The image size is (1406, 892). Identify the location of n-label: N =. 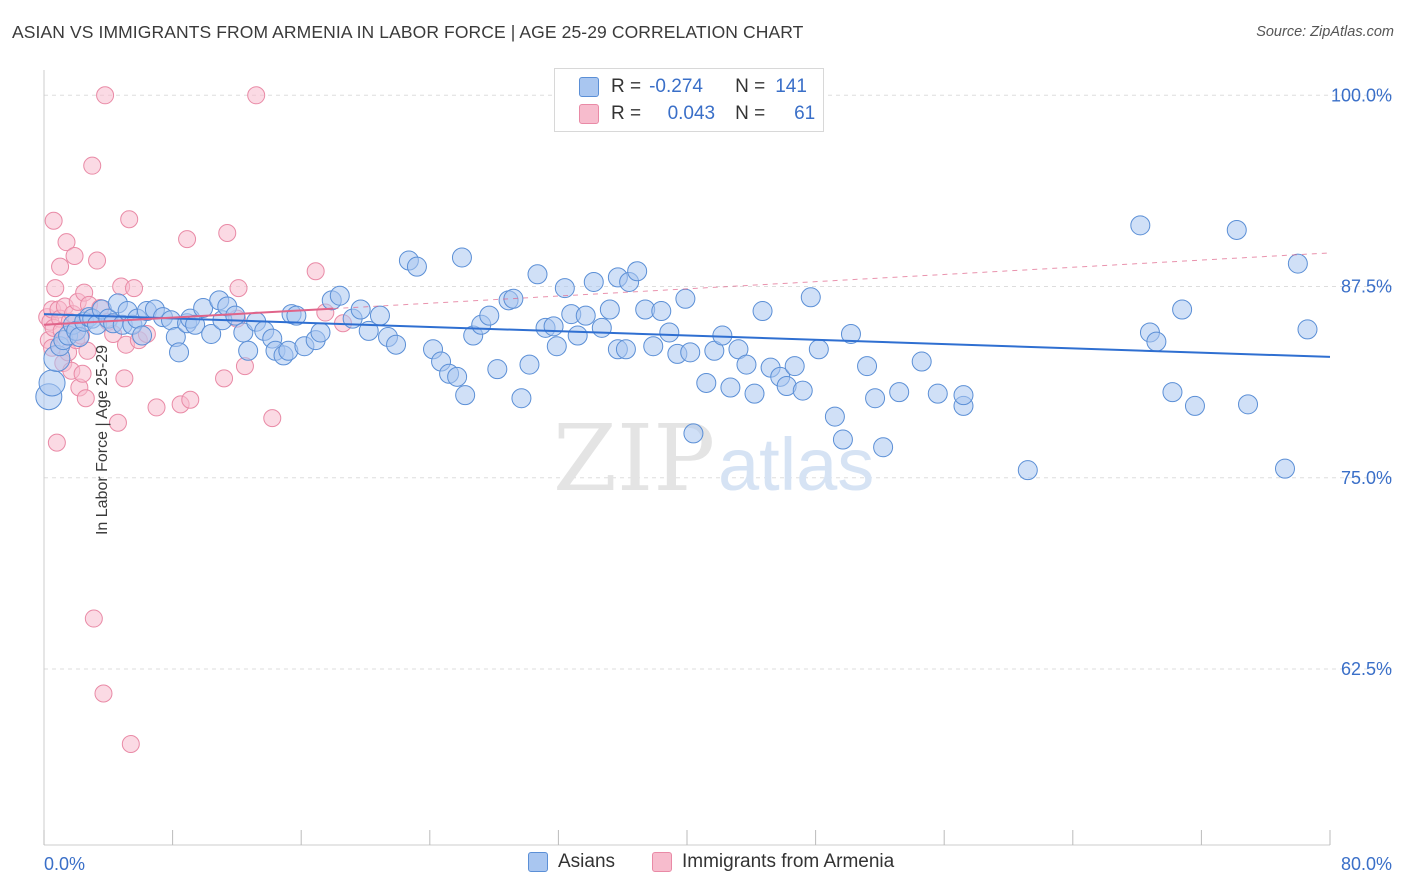
(750, 113).